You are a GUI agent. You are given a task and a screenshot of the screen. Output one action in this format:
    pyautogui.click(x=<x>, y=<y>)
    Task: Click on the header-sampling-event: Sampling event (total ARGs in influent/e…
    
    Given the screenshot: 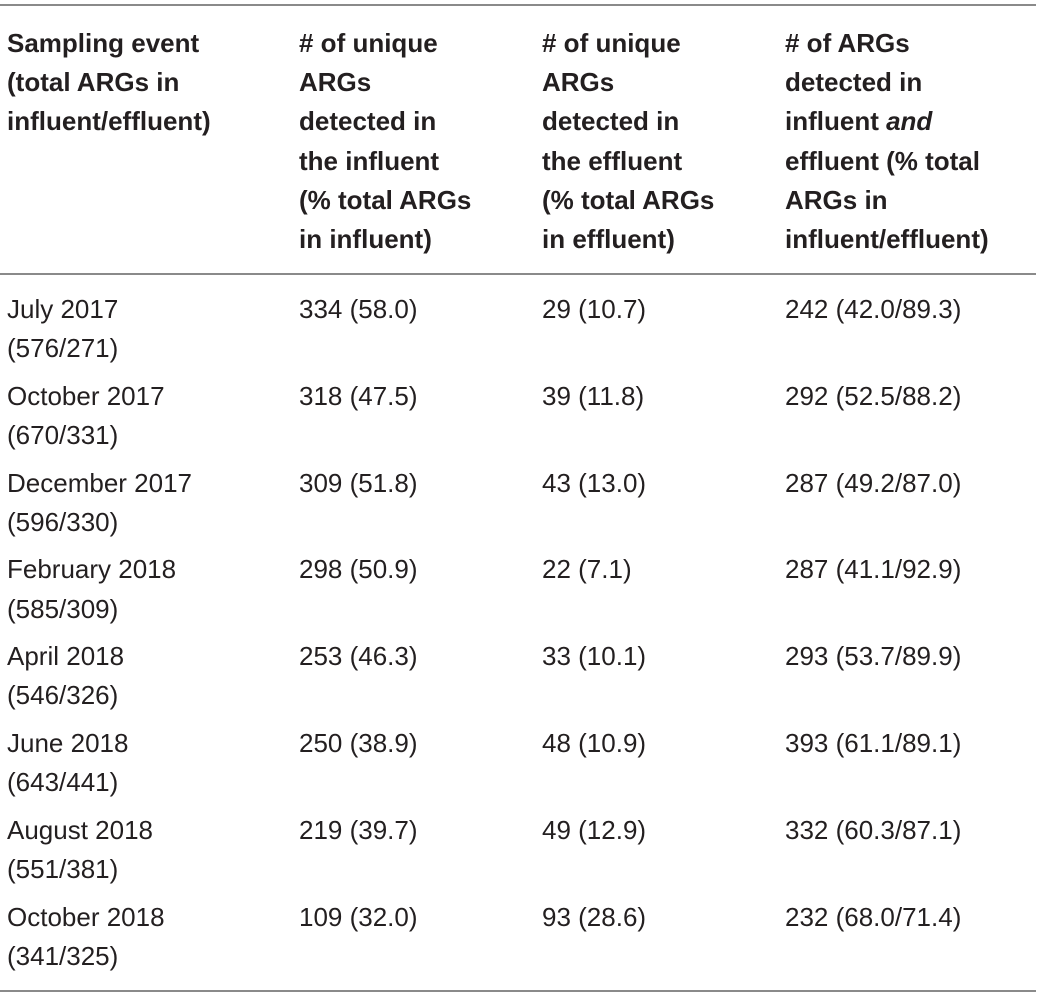 What is the action you would take?
    pyautogui.click(x=109, y=82)
    